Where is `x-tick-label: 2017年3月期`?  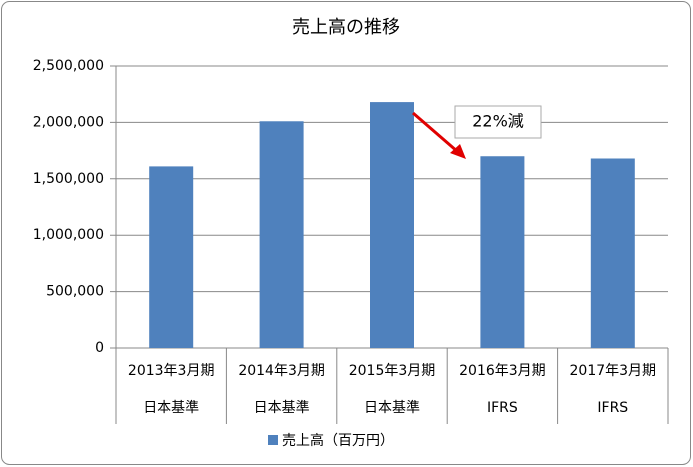
x-tick-label: 2017年3月期 is located at coordinates (613, 371).